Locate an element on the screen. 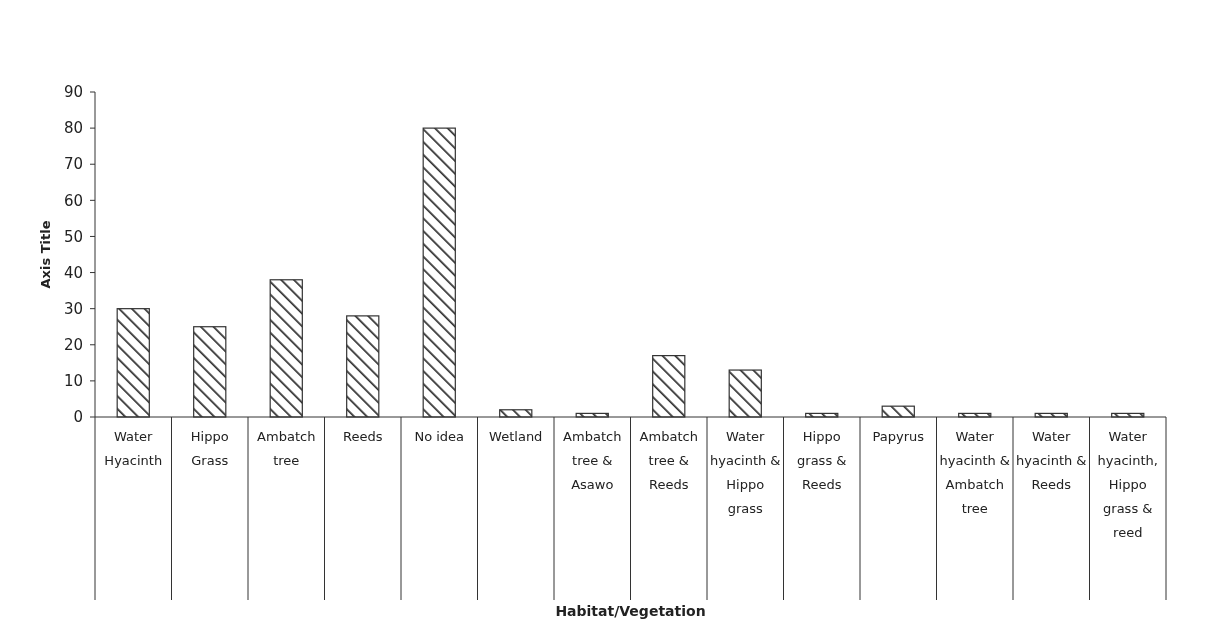  y-tick-label: 10 is located at coordinates (73, 381).